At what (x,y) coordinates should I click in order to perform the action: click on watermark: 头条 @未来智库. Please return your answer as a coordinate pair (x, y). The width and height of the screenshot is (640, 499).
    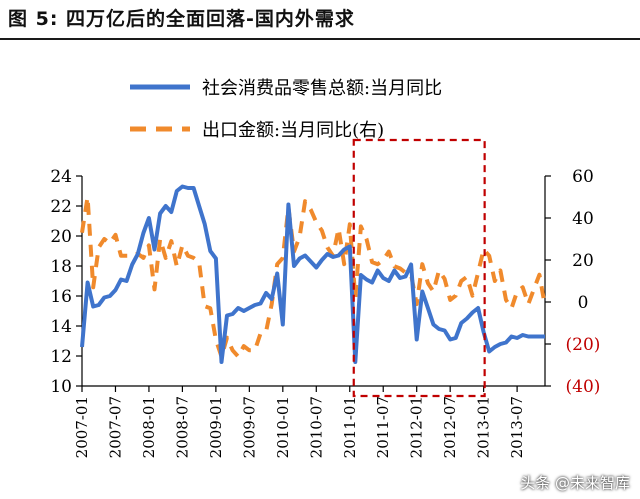
    Looking at the image, I should click on (575, 483).